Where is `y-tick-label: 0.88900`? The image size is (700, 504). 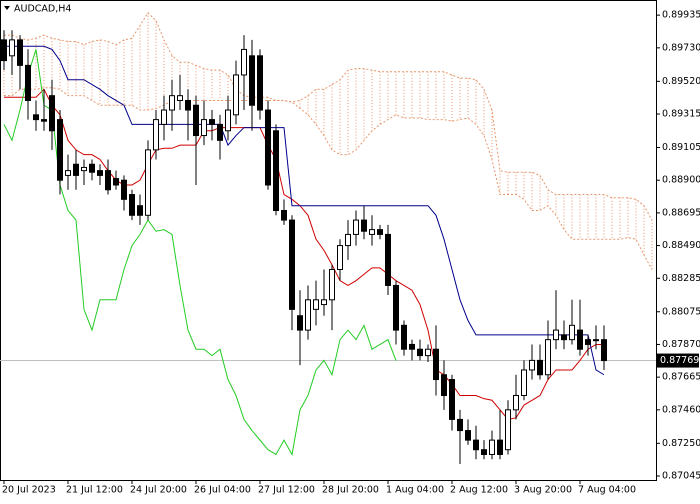 y-tick-label: 0.88900 is located at coordinates (681, 180).